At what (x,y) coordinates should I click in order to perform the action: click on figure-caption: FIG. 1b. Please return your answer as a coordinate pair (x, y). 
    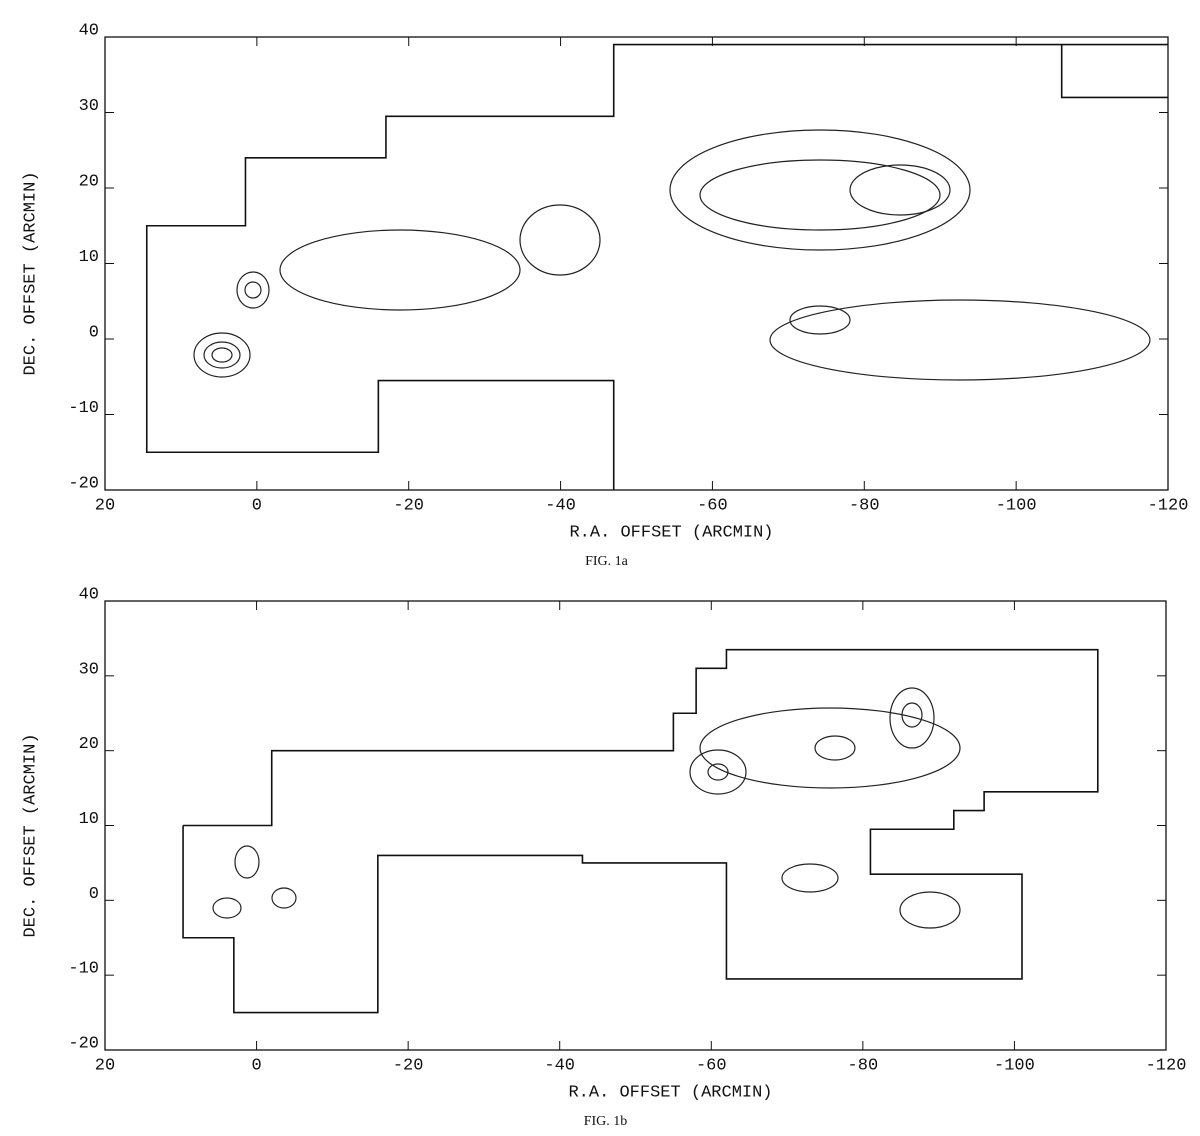
    Looking at the image, I should click on (606, 1121).